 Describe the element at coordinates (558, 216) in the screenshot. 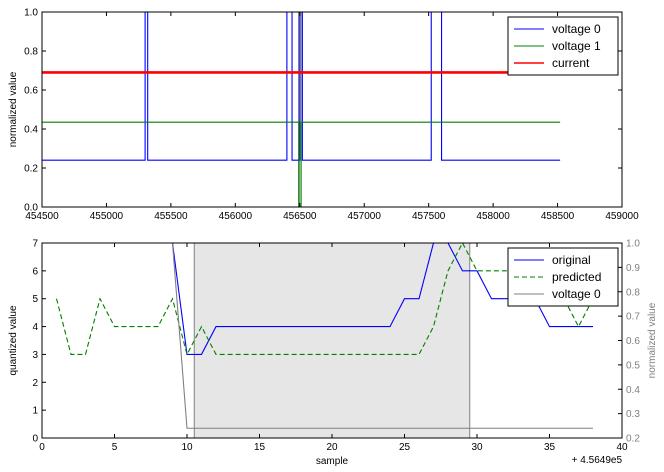

I see `x-tick-label: 458500` at that location.